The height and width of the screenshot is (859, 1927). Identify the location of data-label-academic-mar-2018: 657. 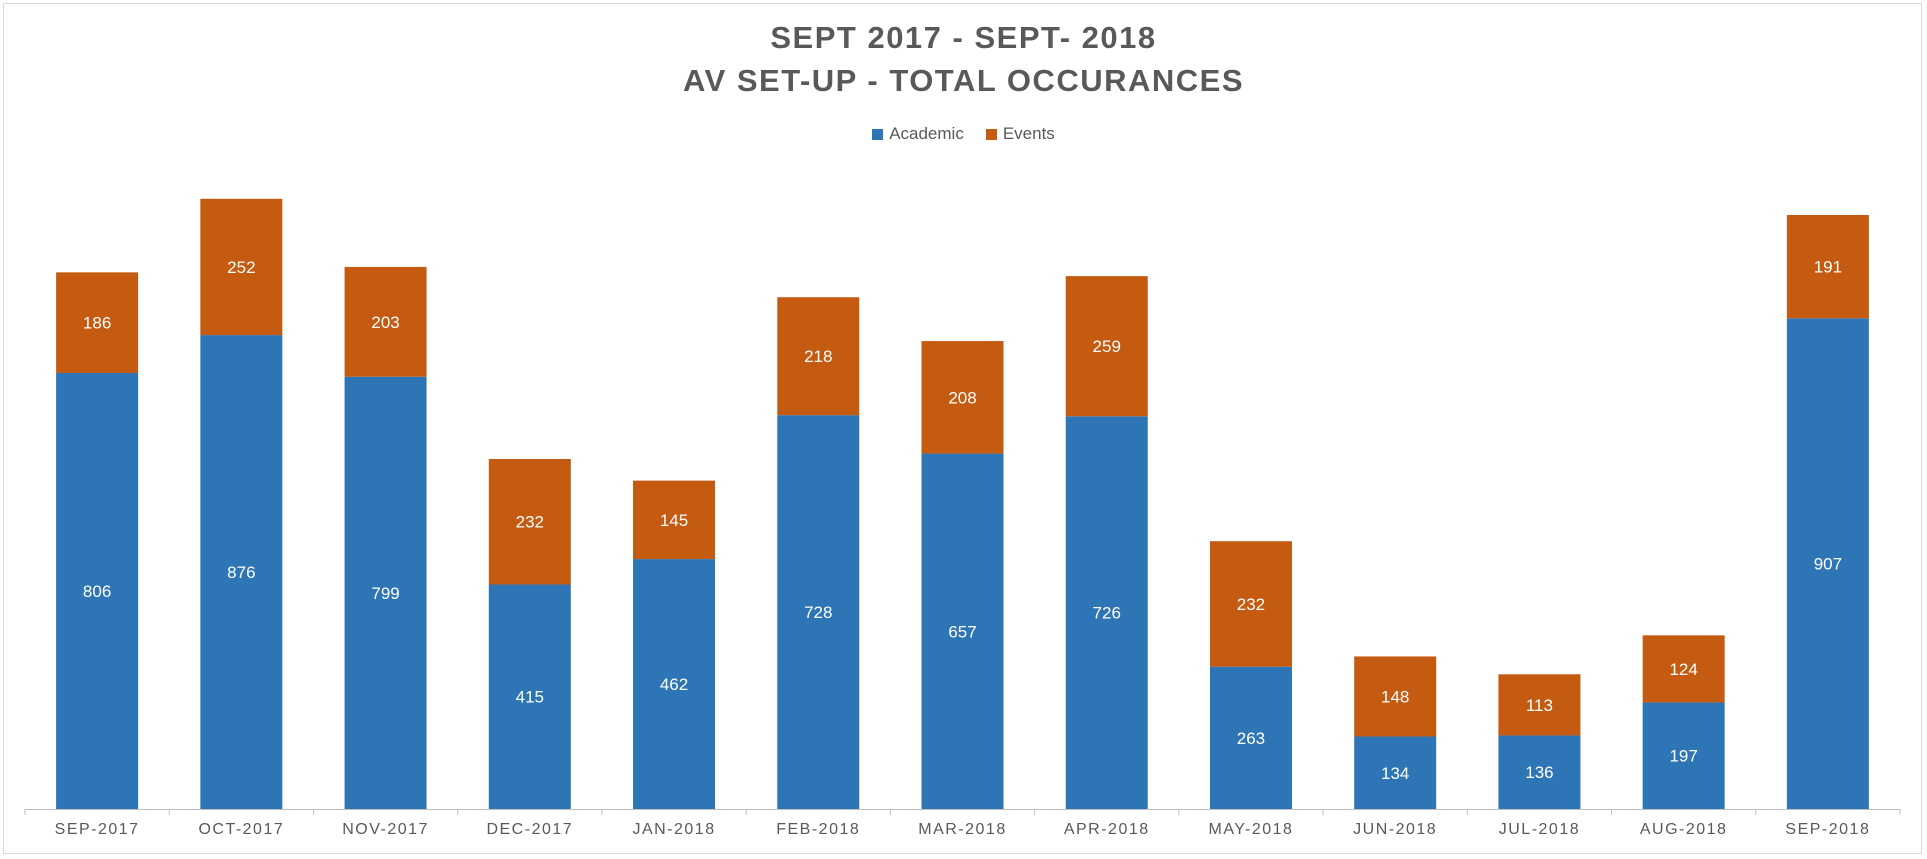
(962, 631).